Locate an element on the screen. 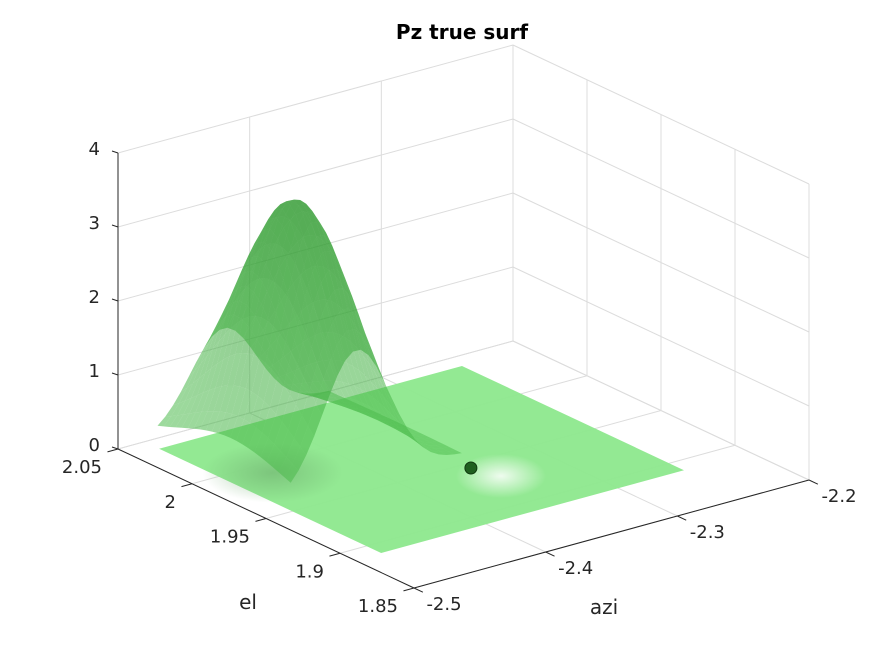  data-marker is located at coordinates (471, 468).